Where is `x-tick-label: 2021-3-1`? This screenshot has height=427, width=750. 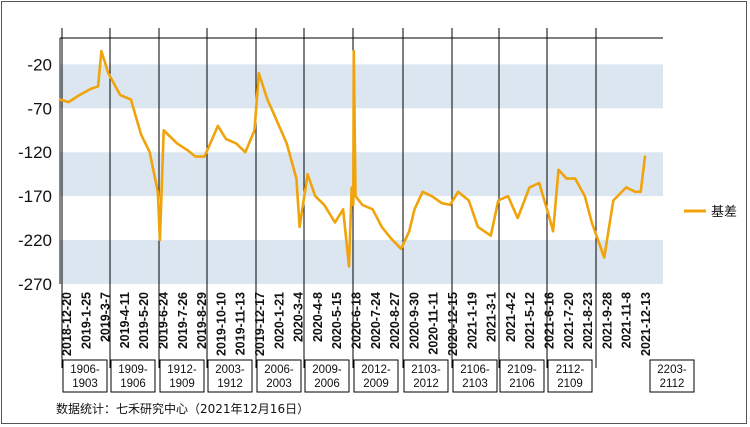 x-tick-label: 2021-3-1 is located at coordinates (492, 317).